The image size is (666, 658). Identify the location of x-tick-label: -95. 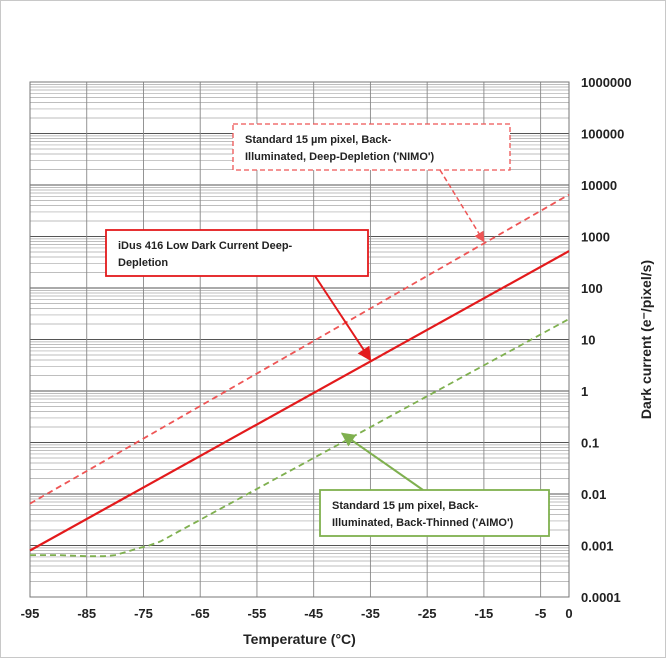
(30, 613).